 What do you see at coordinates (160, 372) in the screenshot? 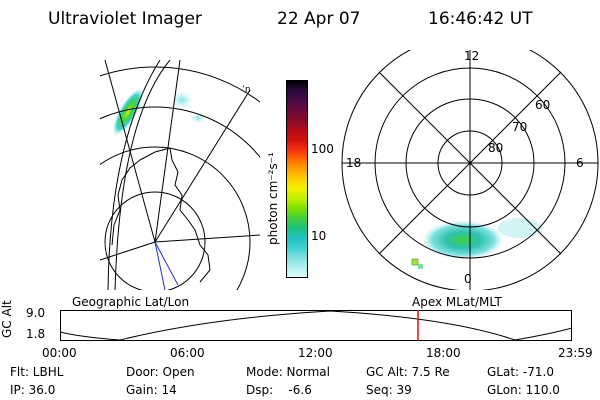
I see `status-door: Door: Open` at bounding box center [160, 372].